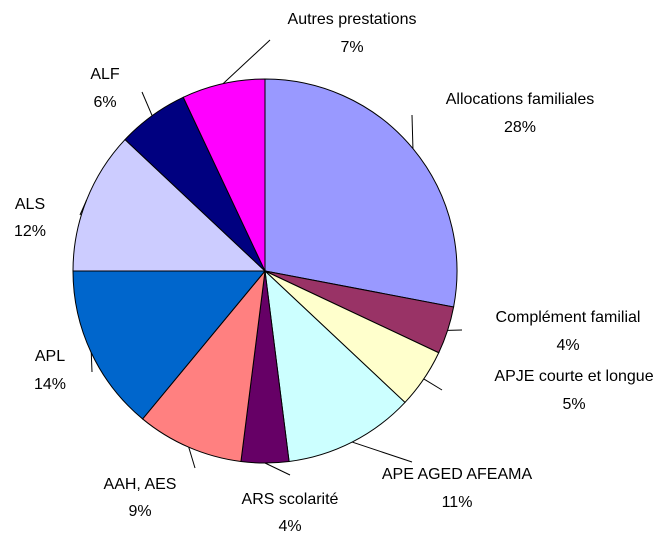 The height and width of the screenshot is (538, 661). Describe the element at coordinates (105, 74) in the screenshot. I see `slice-label: ALF` at that location.